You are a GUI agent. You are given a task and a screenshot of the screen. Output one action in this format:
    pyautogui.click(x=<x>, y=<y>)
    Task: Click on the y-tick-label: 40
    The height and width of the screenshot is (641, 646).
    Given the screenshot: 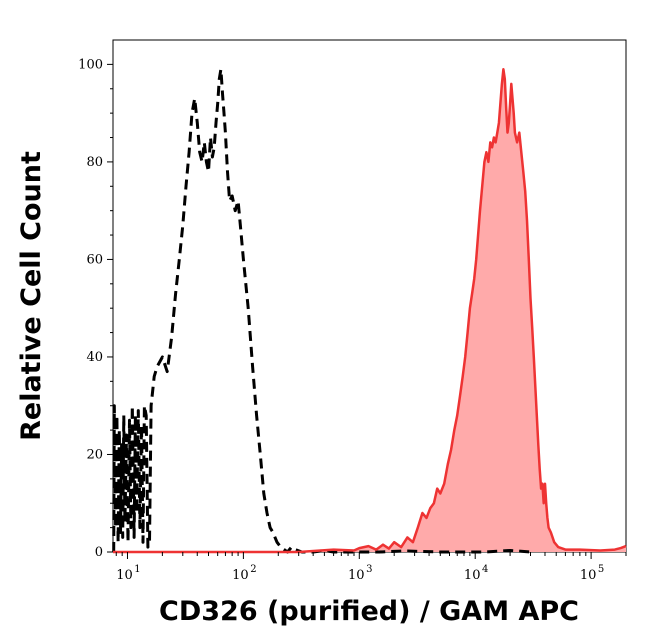 What is the action you would take?
    pyautogui.click(x=94, y=357)
    